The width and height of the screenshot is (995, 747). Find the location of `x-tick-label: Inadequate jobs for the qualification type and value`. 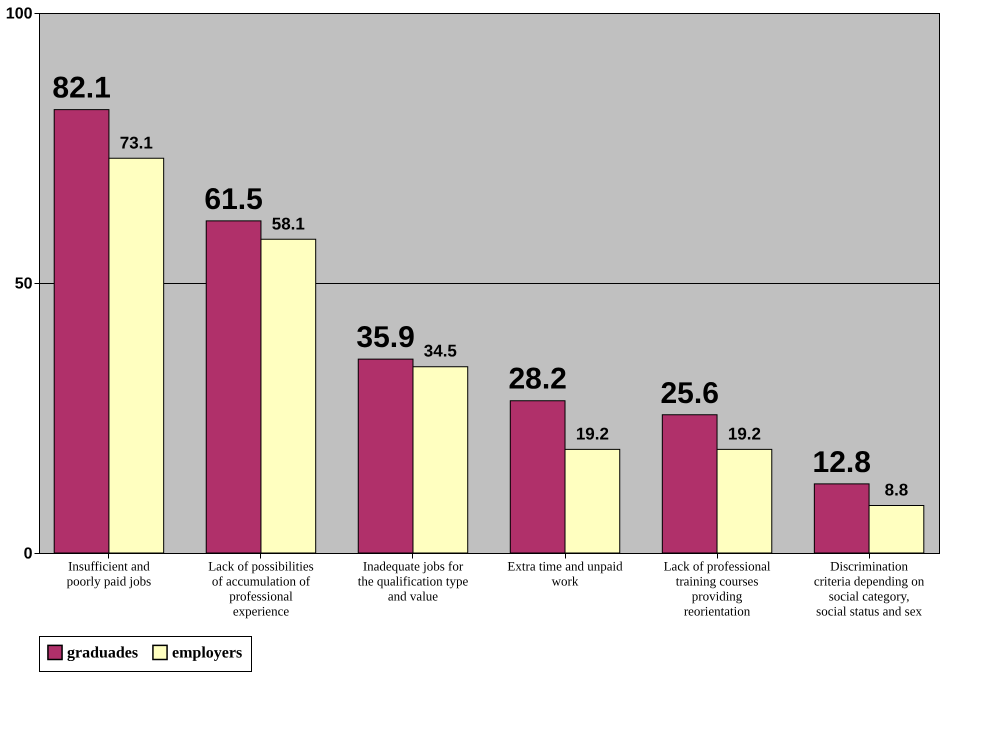

x-tick-label: Inadequate jobs for the qualification type and value is located at coordinates (413, 581).